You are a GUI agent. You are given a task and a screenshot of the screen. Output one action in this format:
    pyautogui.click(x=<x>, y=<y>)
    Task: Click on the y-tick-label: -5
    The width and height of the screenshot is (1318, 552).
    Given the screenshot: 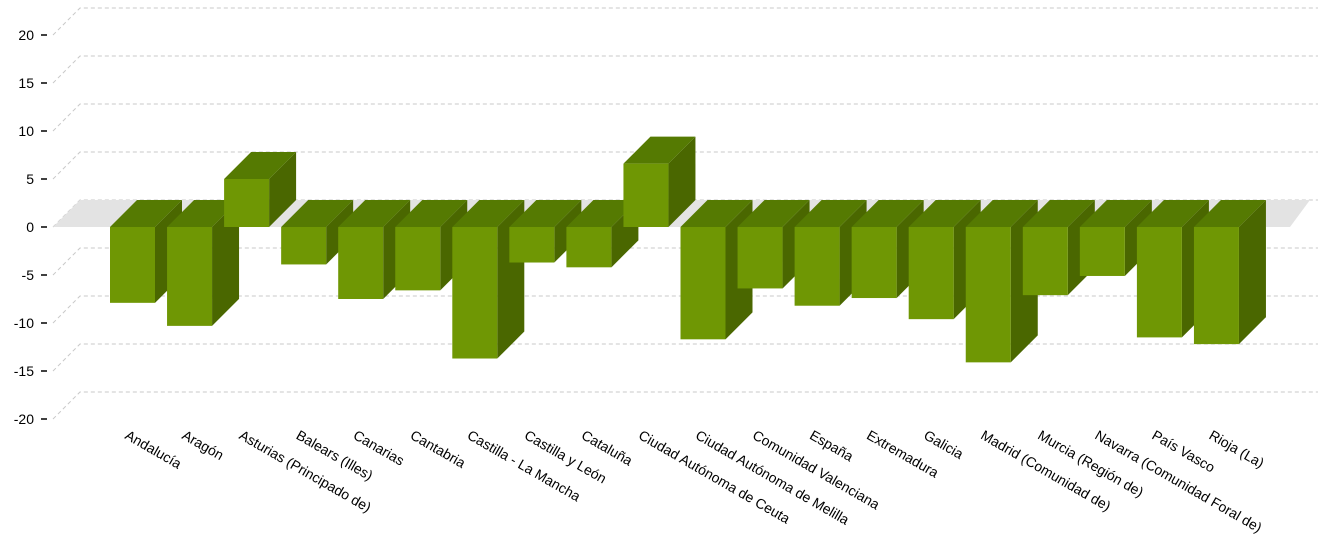 What is the action you would take?
    pyautogui.click(x=28, y=275)
    